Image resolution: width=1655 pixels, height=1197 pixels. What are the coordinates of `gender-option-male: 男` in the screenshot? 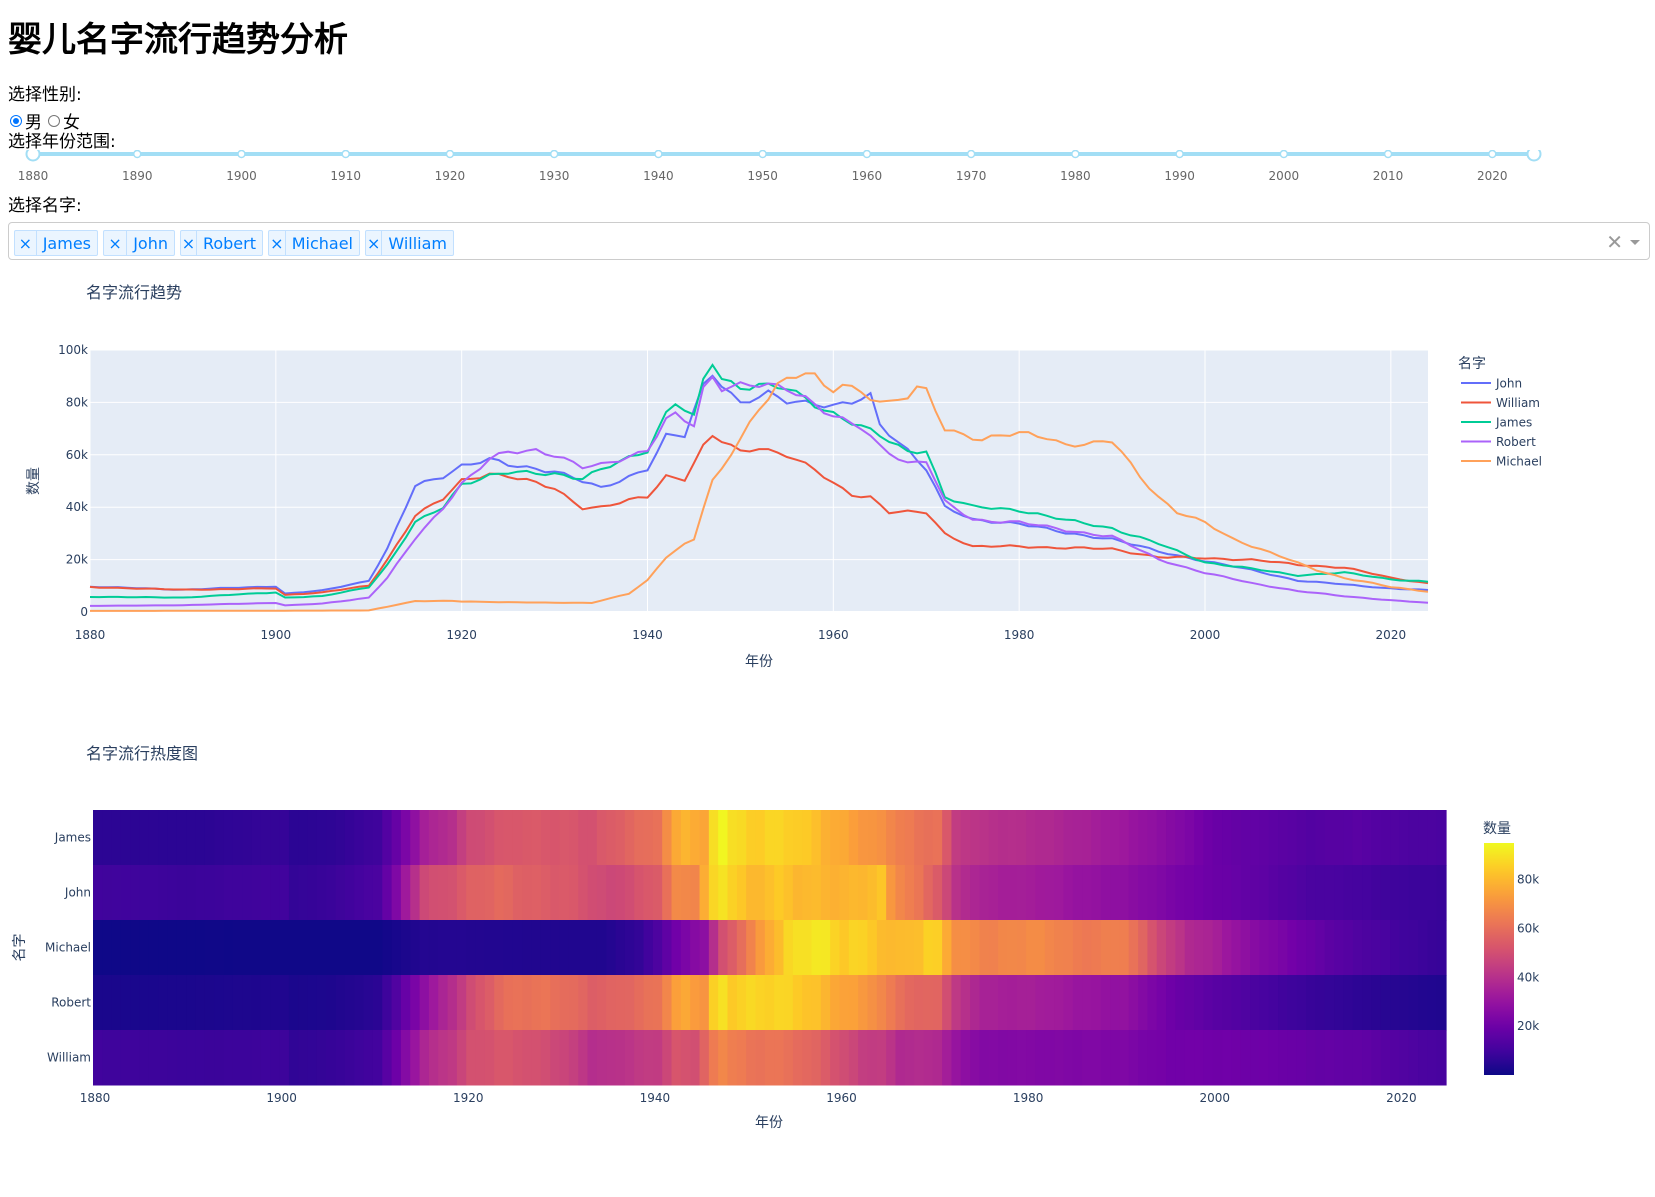 It's located at (26, 120).